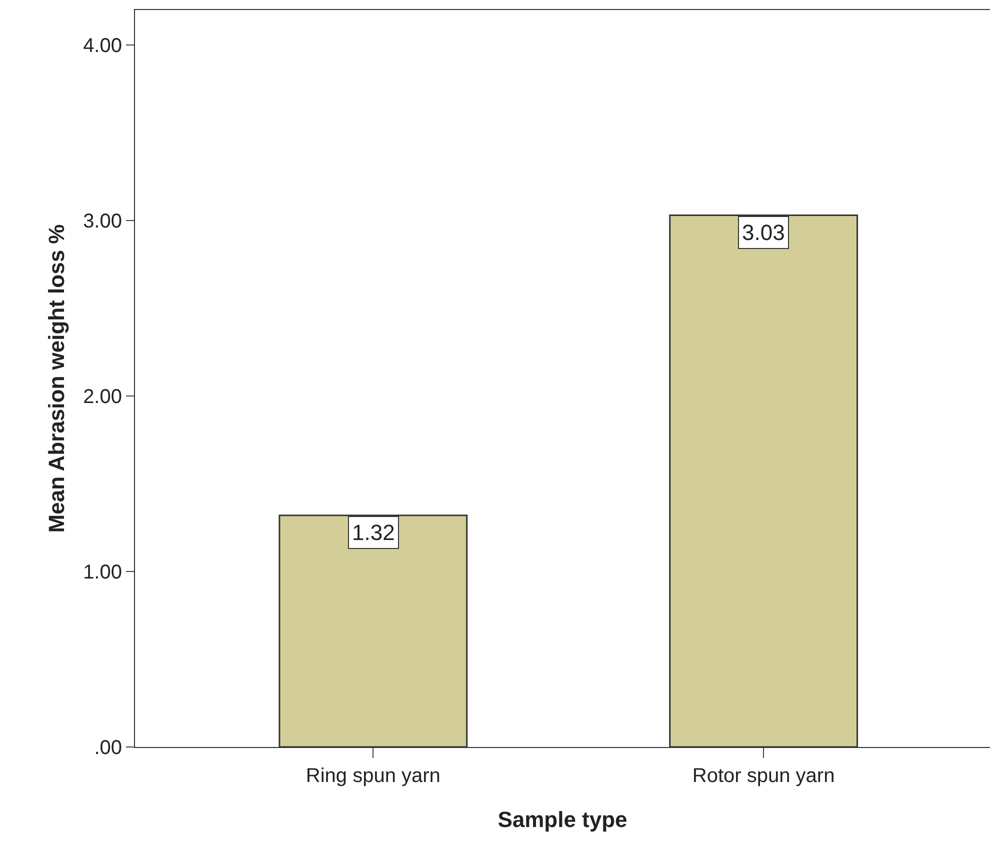  Describe the element at coordinates (763, 232) in the screenshot. I see `data-label: 3.03` at that location.